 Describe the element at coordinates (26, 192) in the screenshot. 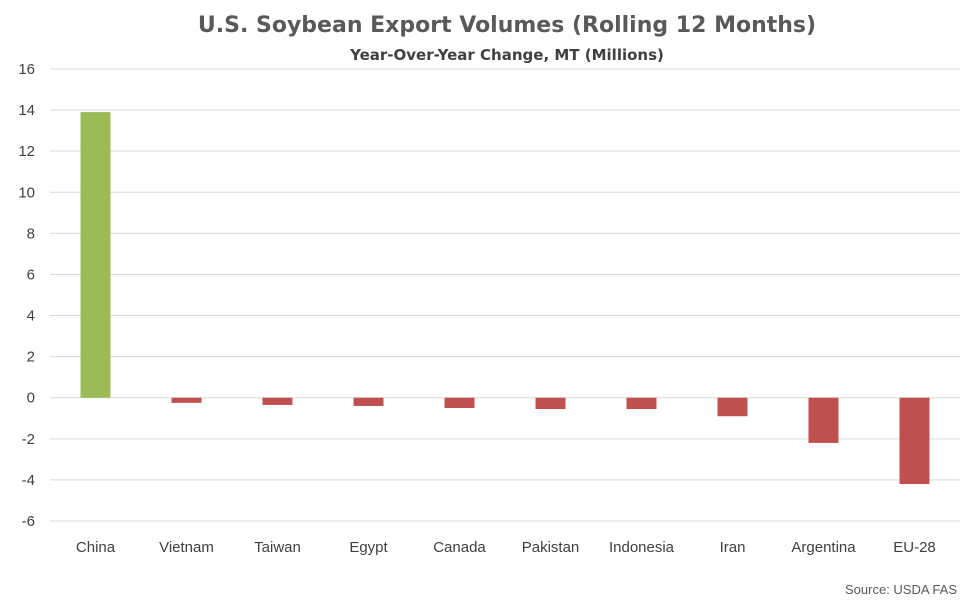

I see `y-tick-label: 10` at that location.